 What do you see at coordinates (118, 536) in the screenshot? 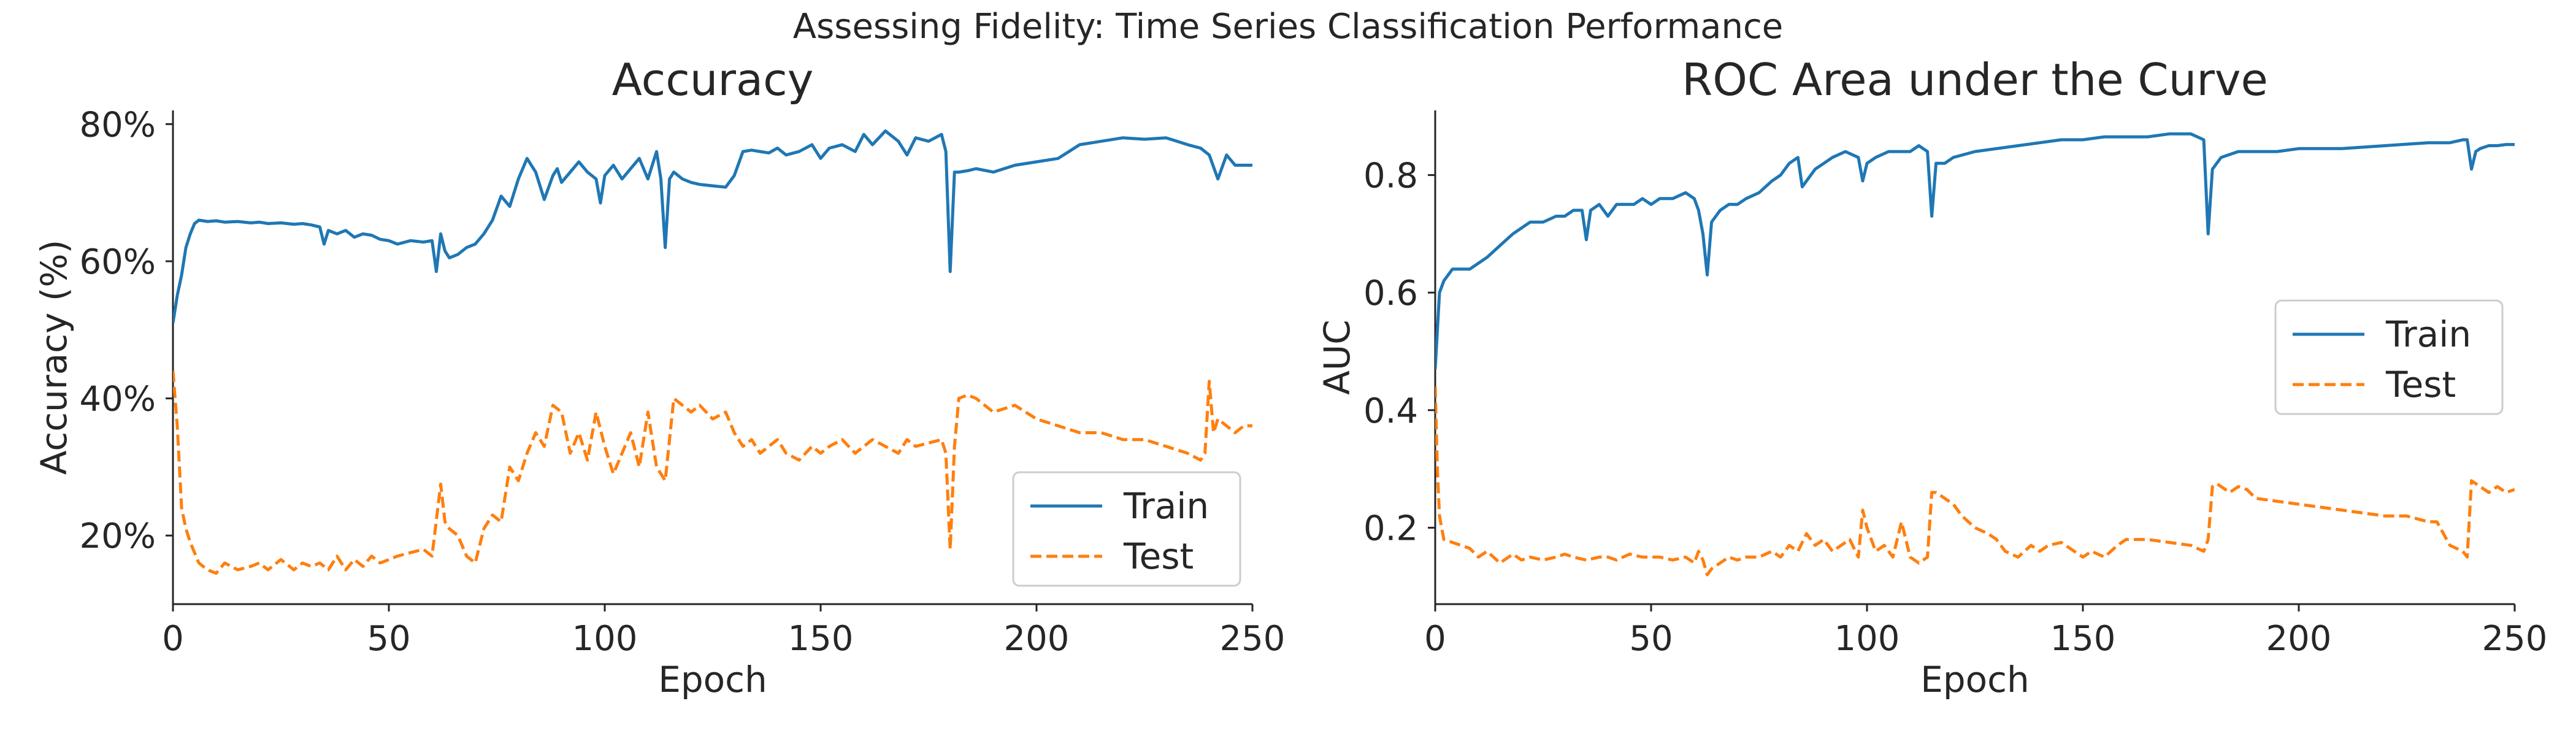
I see `y-tick-label: 20%` at bounding box center [118, 536].